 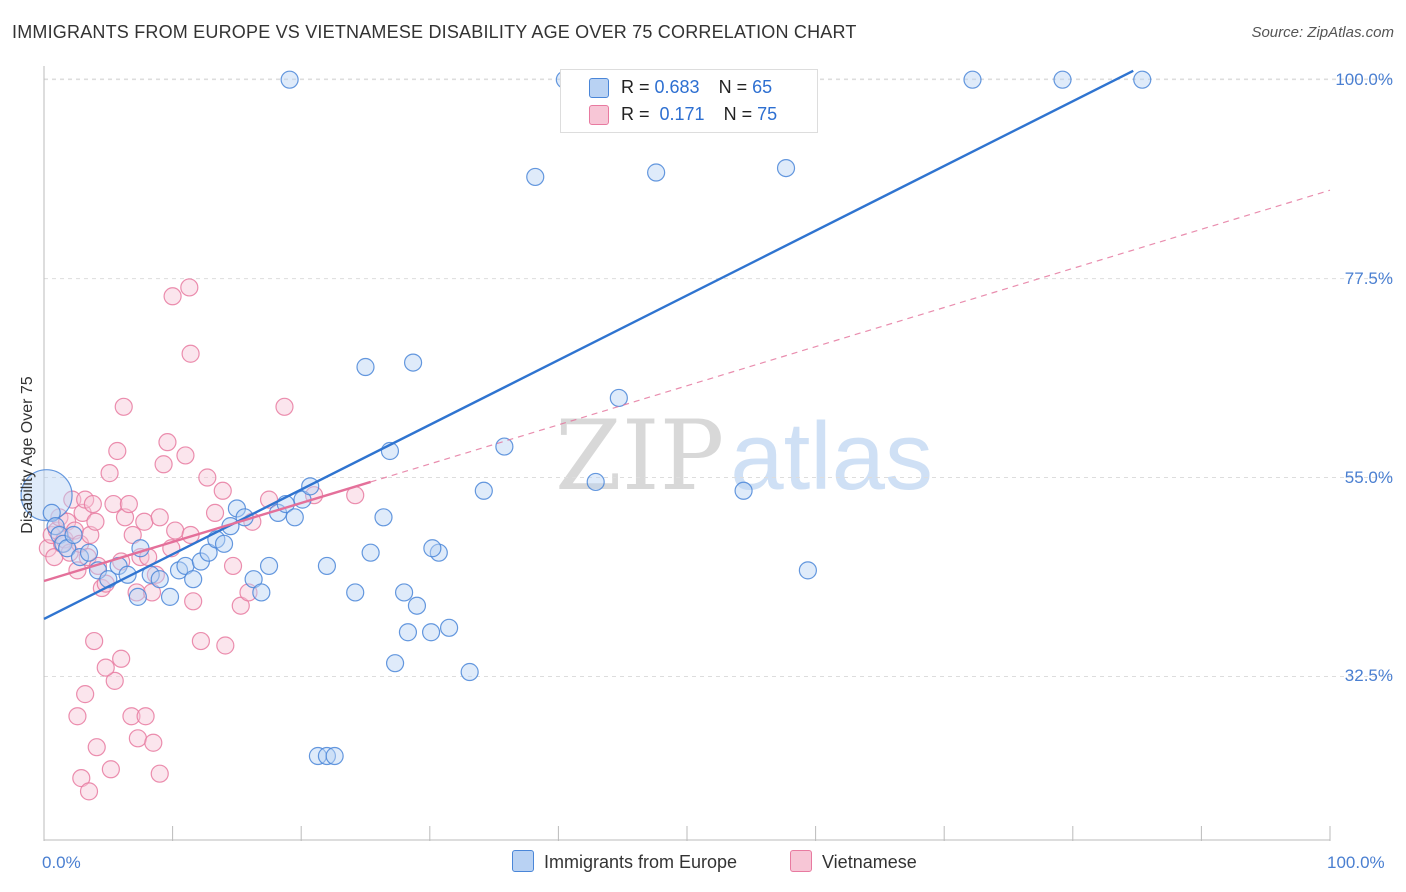 I want to click on legend-row-vietnamese: R = 0.171 N = 75, so click(x=699, y=114).